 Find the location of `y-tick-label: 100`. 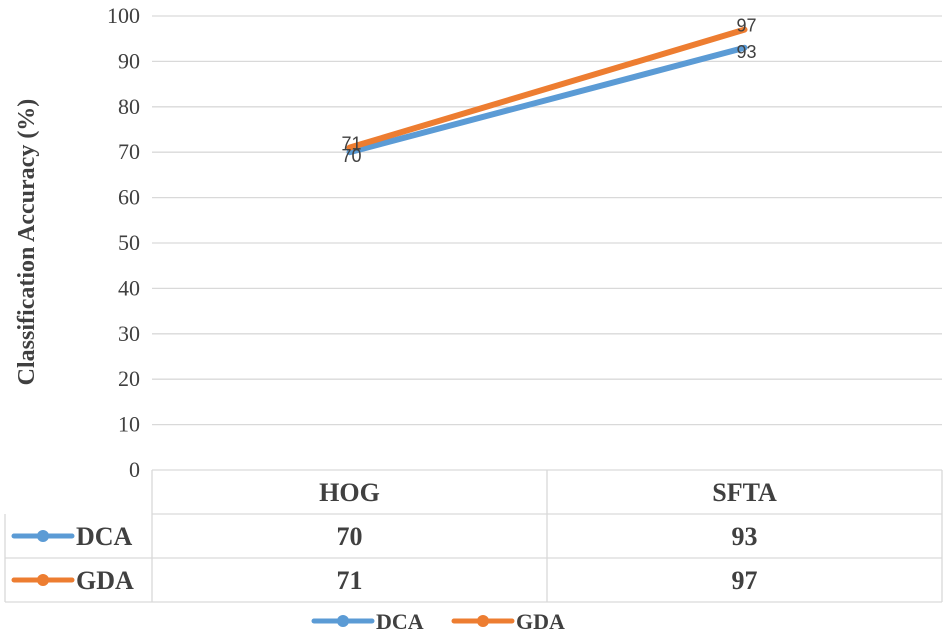

y-tick-label: 100 is located at coordinates (123, 15).